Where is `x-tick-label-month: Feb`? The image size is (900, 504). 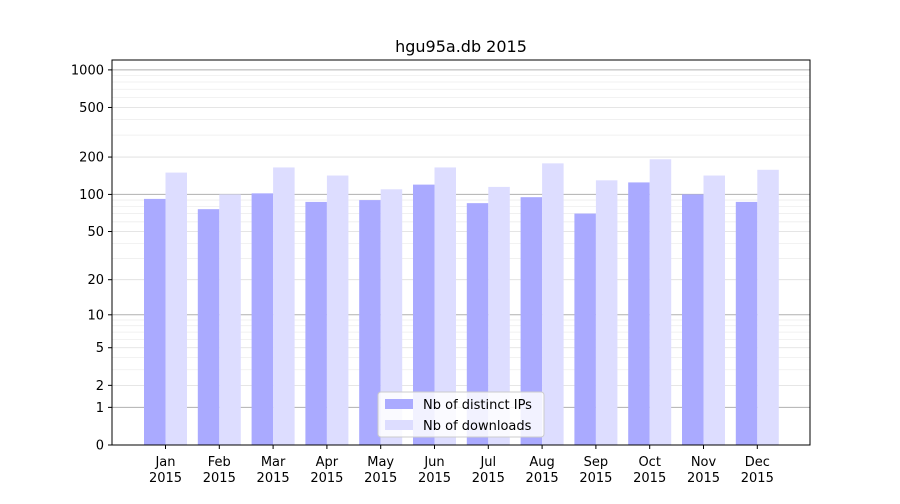 x-tick-label-month: Feb is located at coordinates (219, 462).